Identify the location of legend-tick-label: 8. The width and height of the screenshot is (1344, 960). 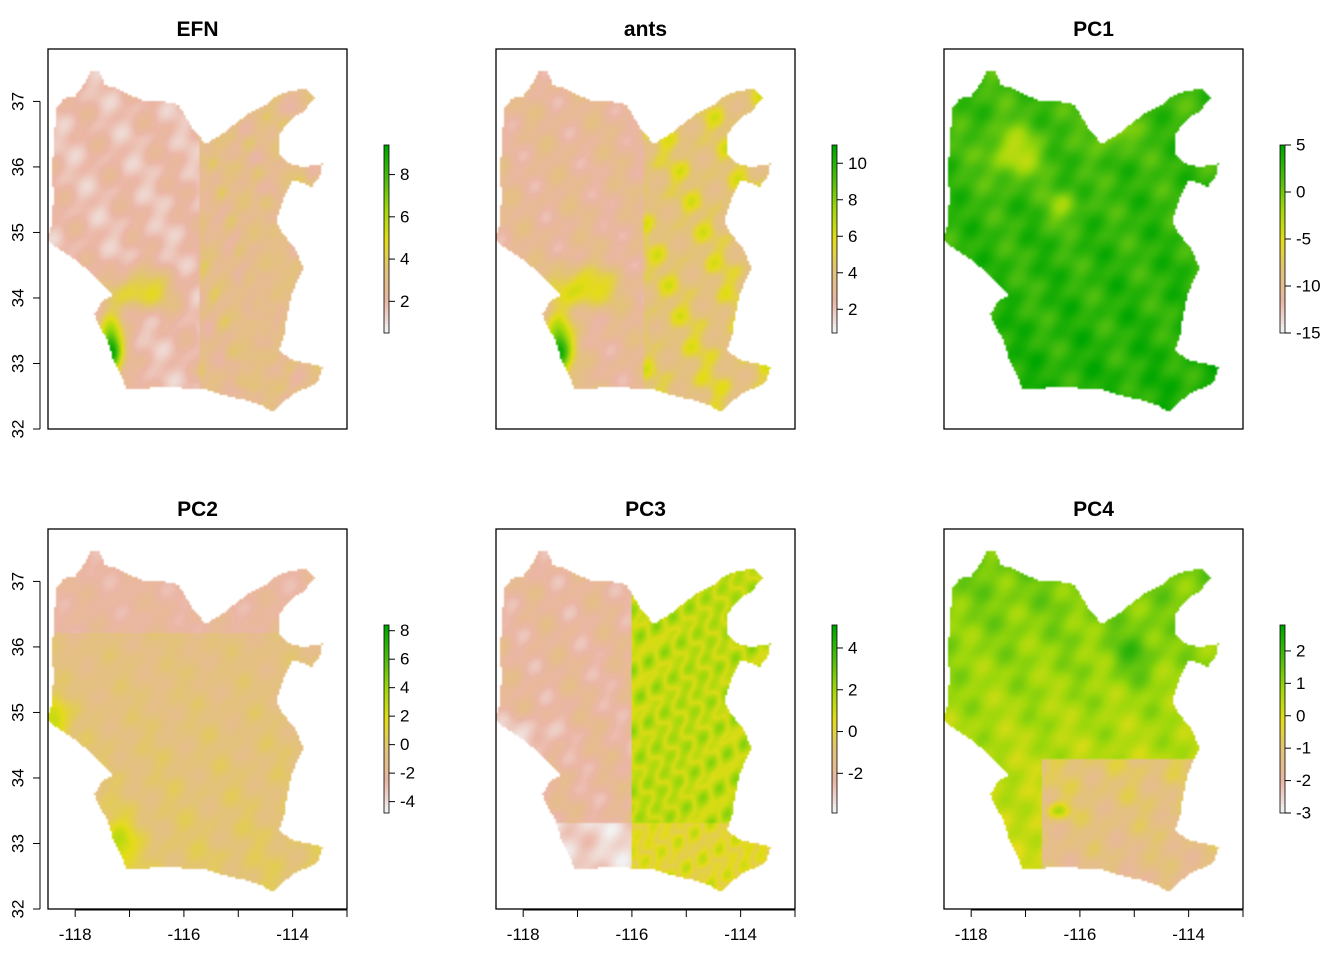
(404, 174).